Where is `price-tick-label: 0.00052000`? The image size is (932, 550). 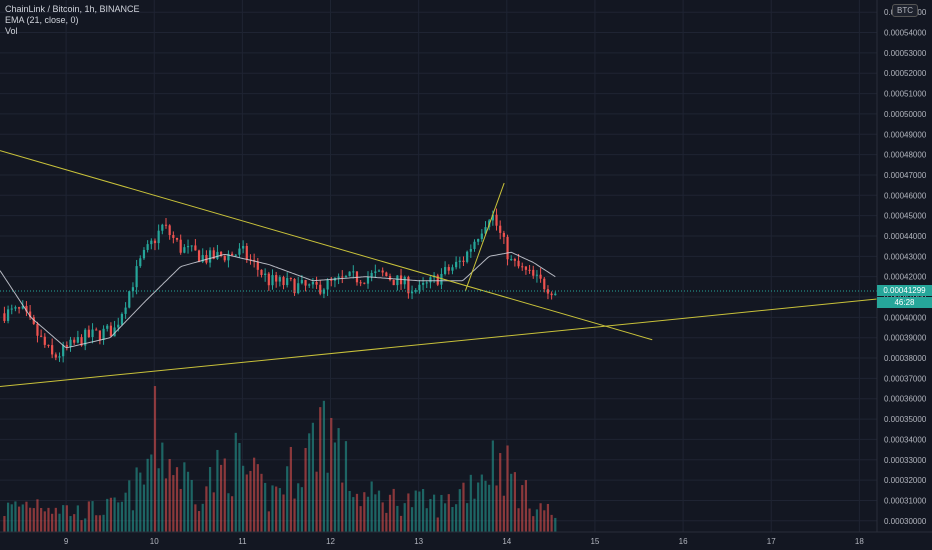
price-tick-label: 0.00052000 is located at coordinates (905, 73).